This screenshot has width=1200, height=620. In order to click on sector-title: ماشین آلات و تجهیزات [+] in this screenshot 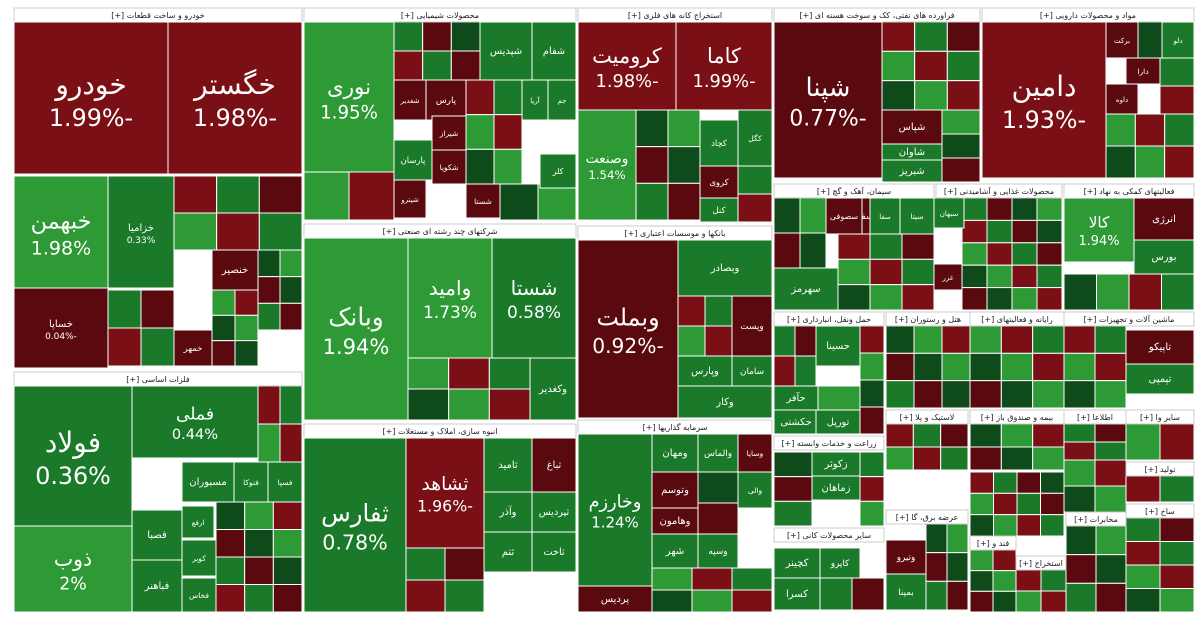, I will do `click(1129, 319)`.